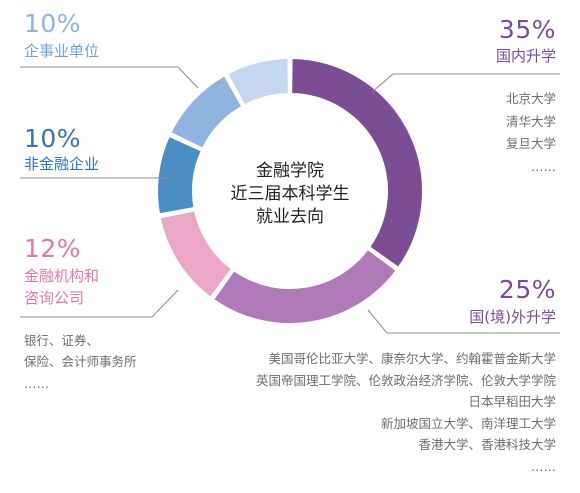  I want to click on finance-example: 保险、会计师事务所, so click(80, 362).